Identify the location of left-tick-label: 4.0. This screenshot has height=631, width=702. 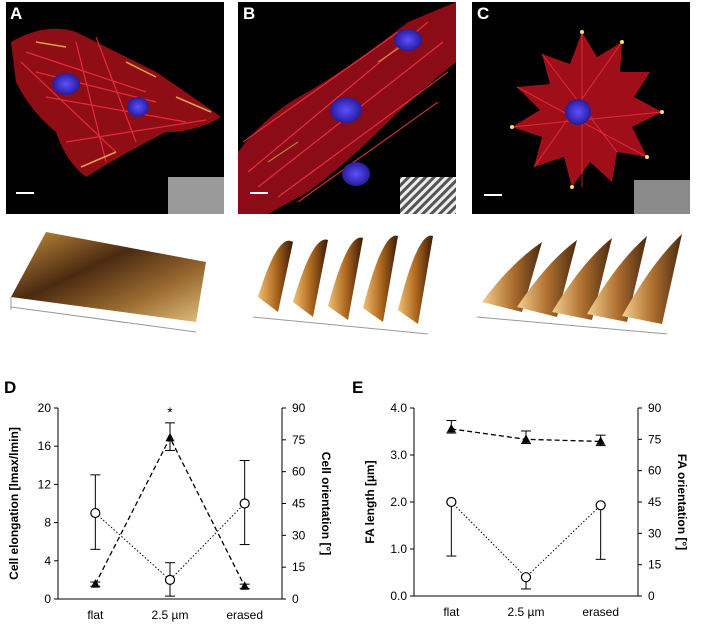
(398, 408).